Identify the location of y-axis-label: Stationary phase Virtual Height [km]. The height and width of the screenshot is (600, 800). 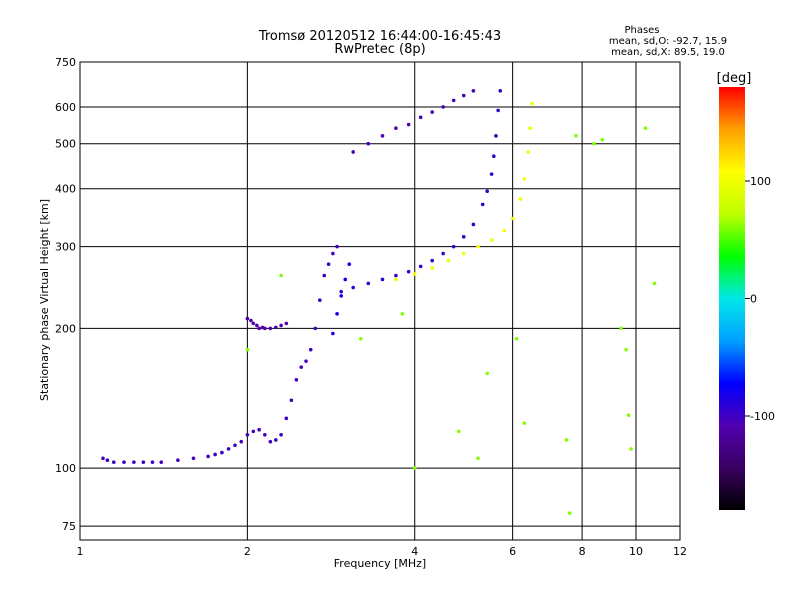
(44, 300).